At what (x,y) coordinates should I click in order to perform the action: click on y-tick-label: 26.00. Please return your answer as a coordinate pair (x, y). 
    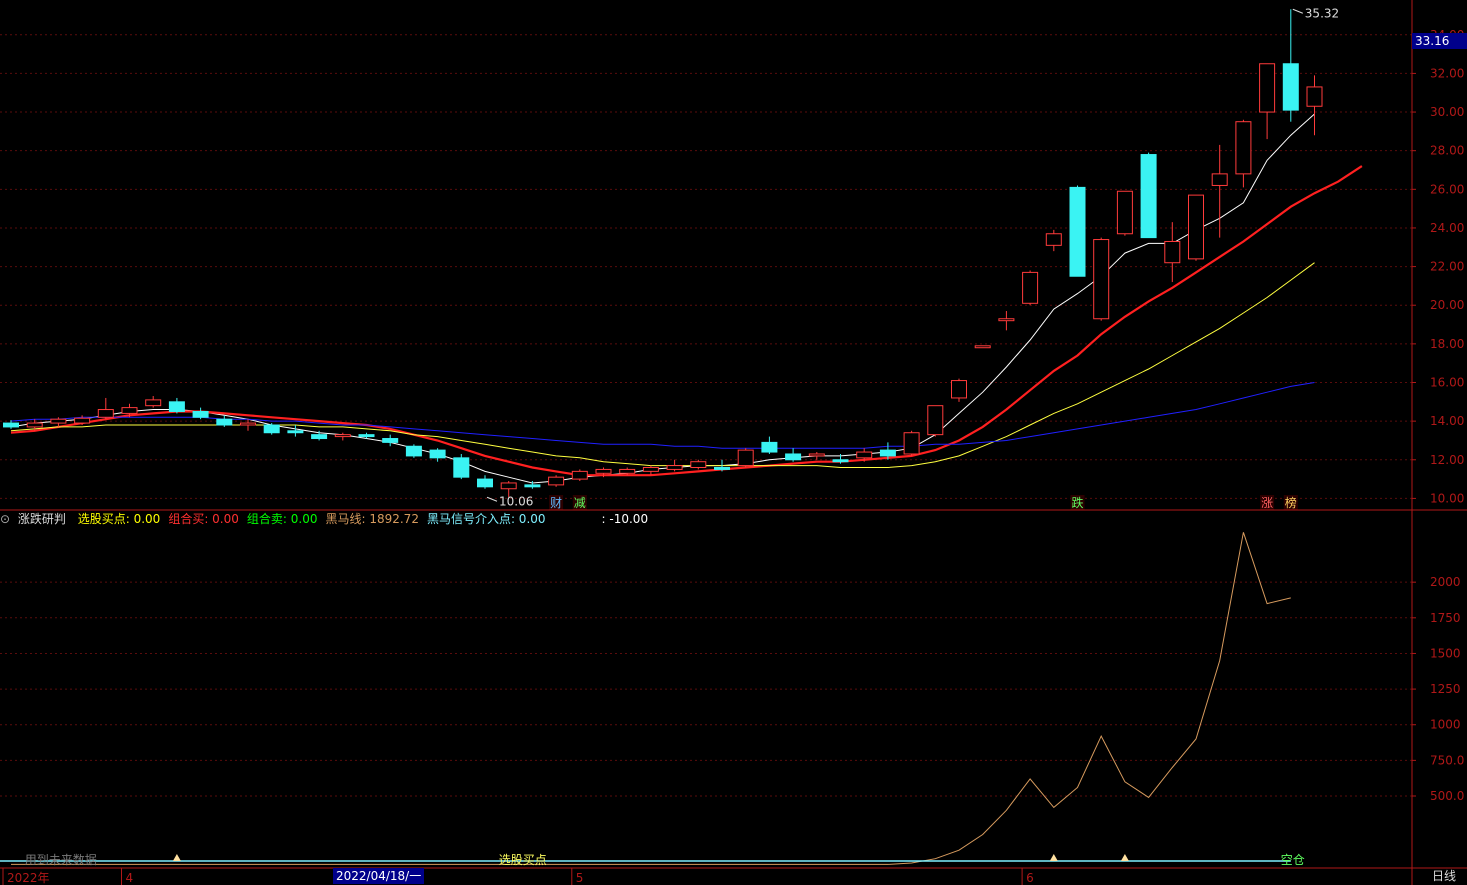
    Looking at the image, I should click on (1447, 189).